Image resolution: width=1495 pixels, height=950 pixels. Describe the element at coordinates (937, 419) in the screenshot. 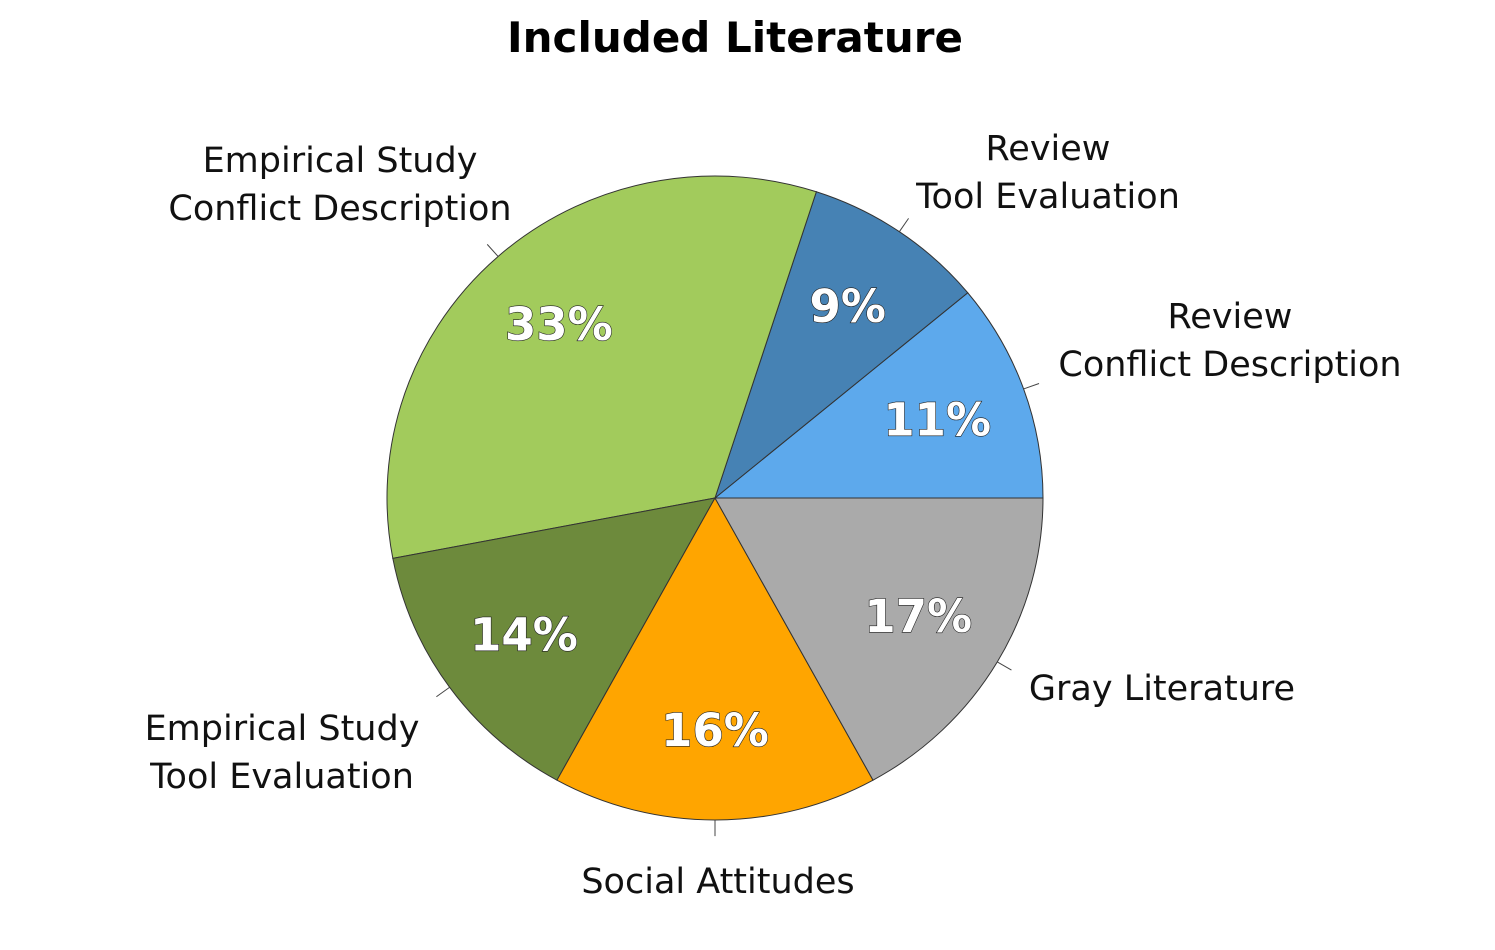

I see `slice-percent-label: 11%` at that location.